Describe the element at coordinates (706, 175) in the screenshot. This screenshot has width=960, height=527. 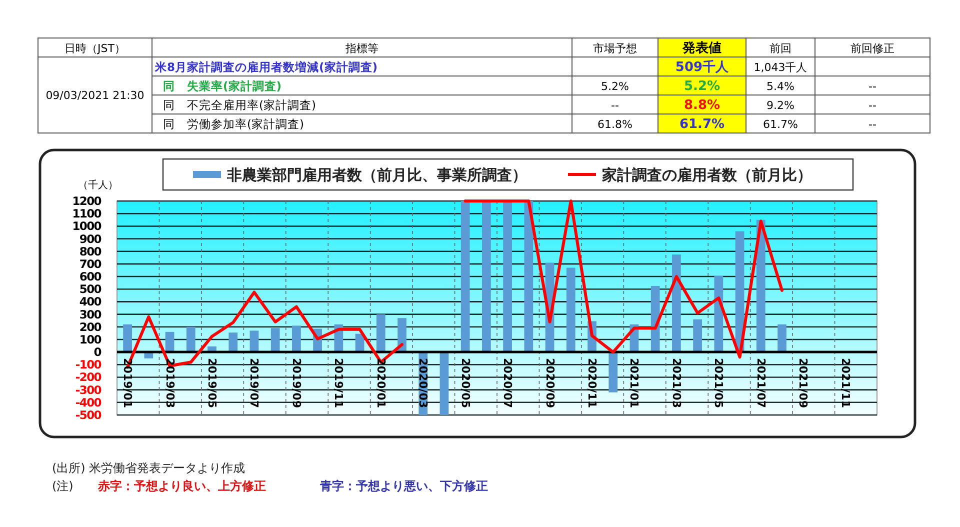
I see `legend-label: 家計調査の雇用者数（前月比）` at that location.